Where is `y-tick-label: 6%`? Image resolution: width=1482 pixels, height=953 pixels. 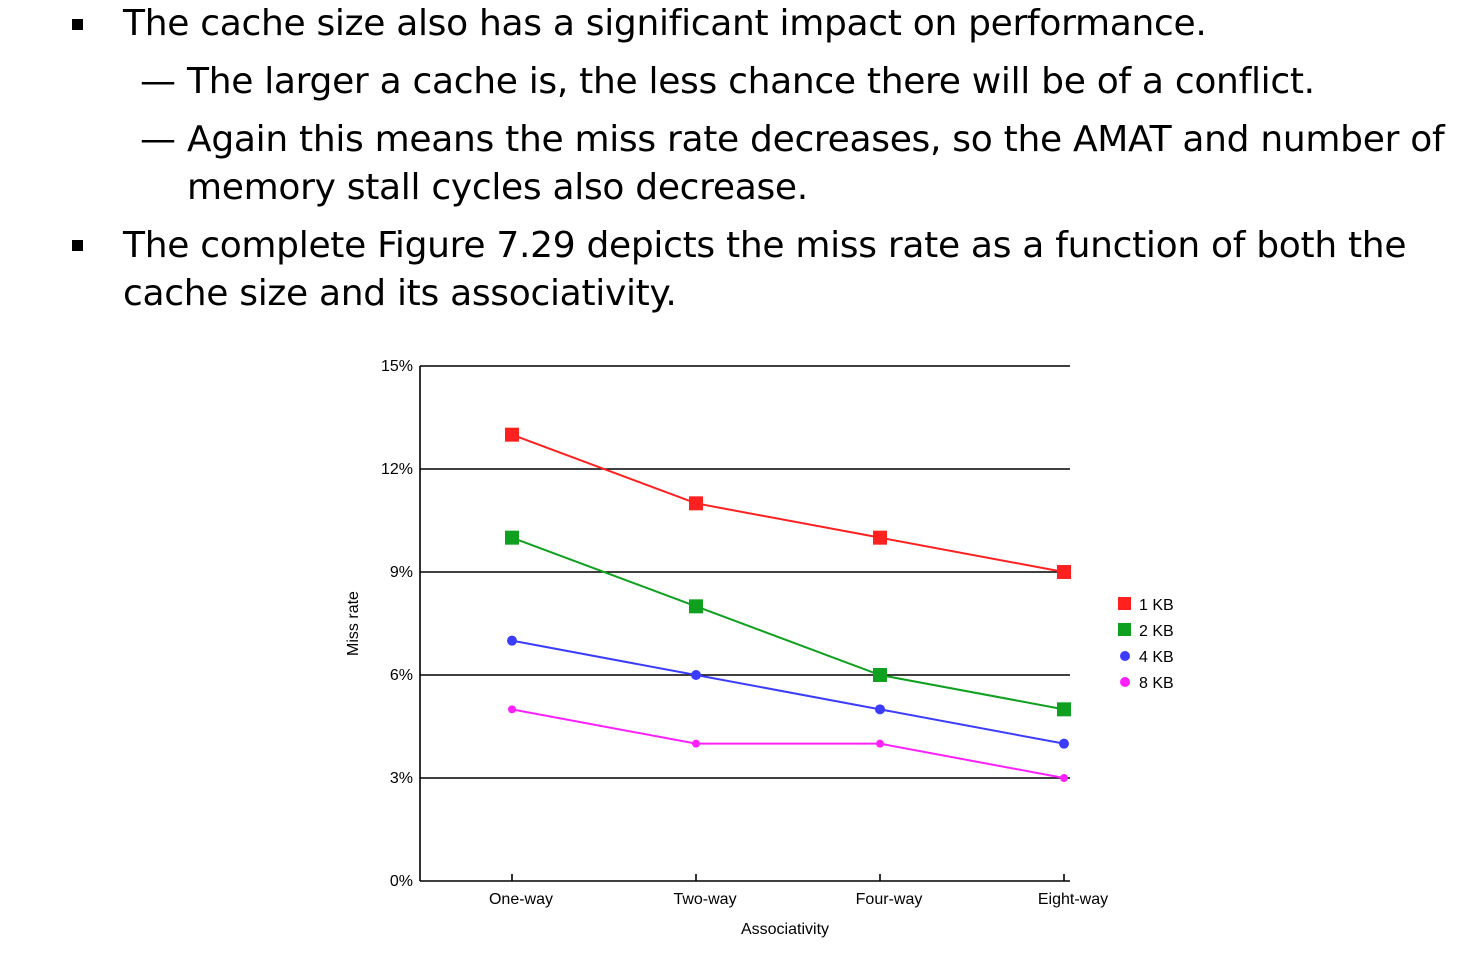 y-tick-label: 6% is located at coordinates (401, 675).